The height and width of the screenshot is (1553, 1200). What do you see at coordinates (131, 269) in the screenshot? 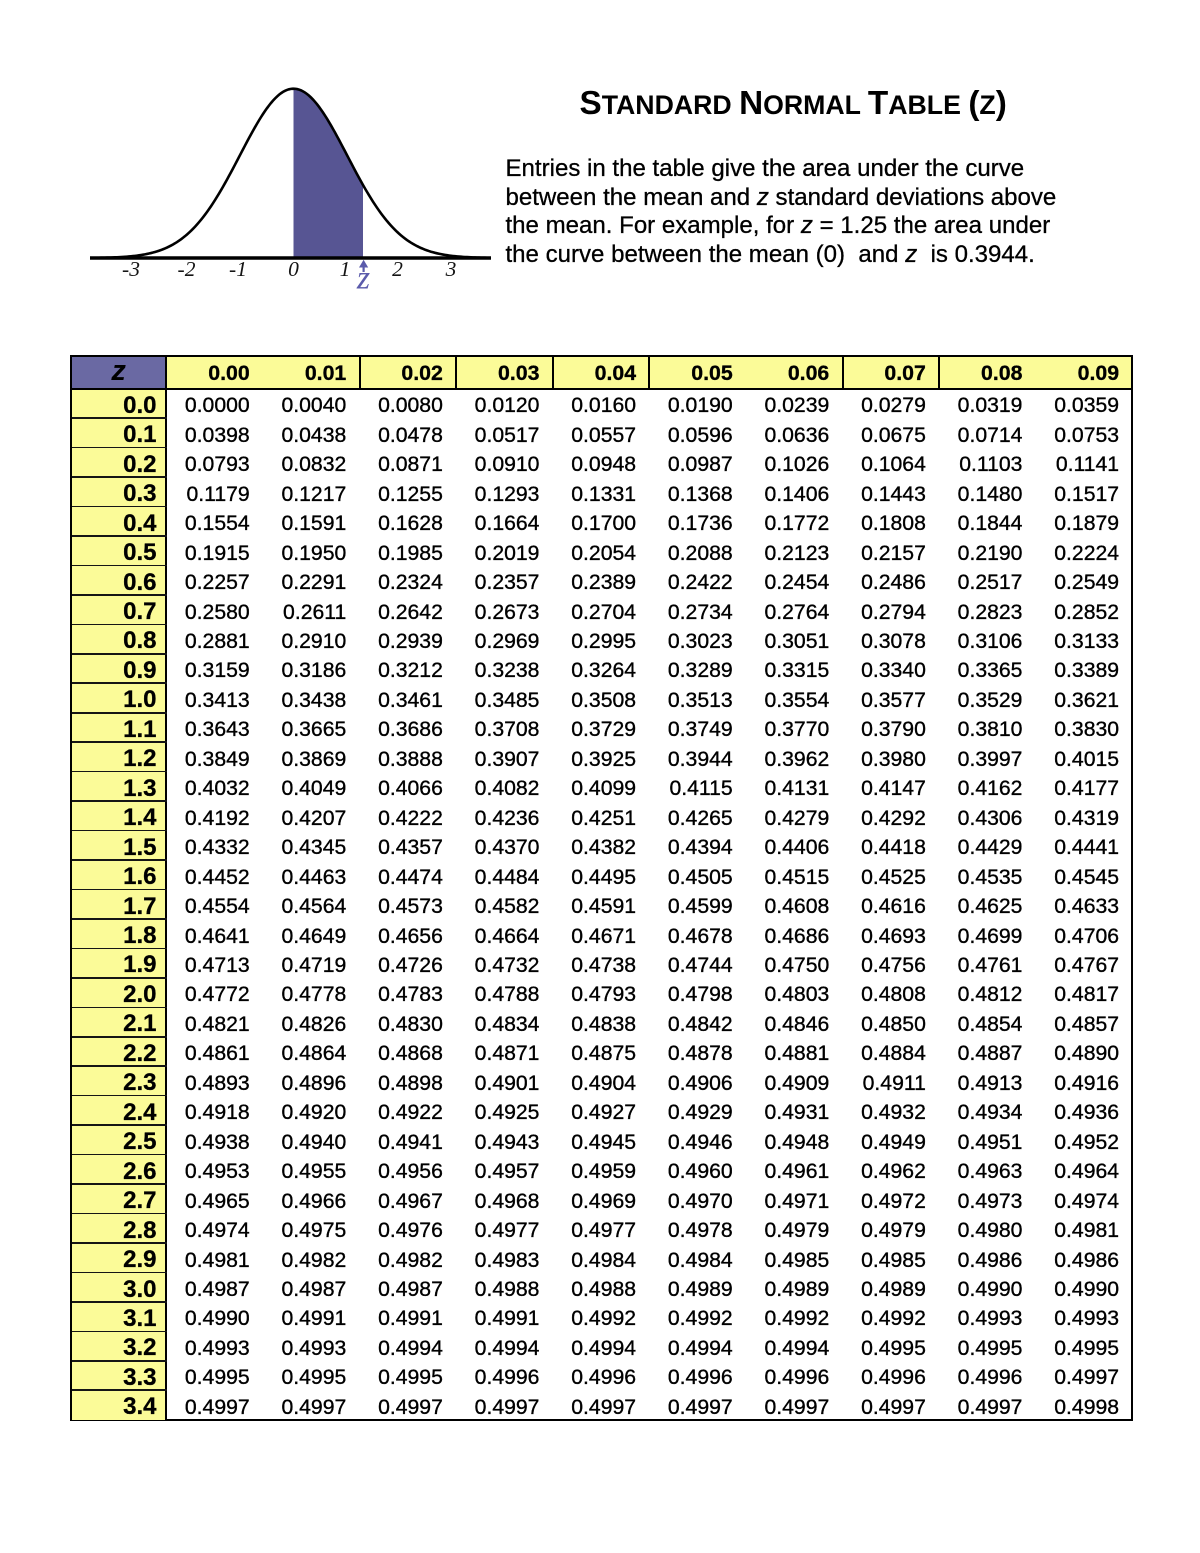
I see `svg-text: -3` at bounding box center [131, 269].